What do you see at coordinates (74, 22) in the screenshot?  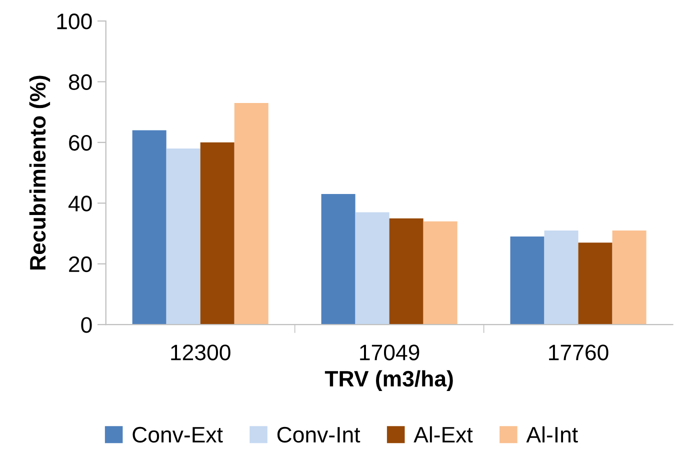 I see `y-tick-label: 100` at bounding box center [74, 22].